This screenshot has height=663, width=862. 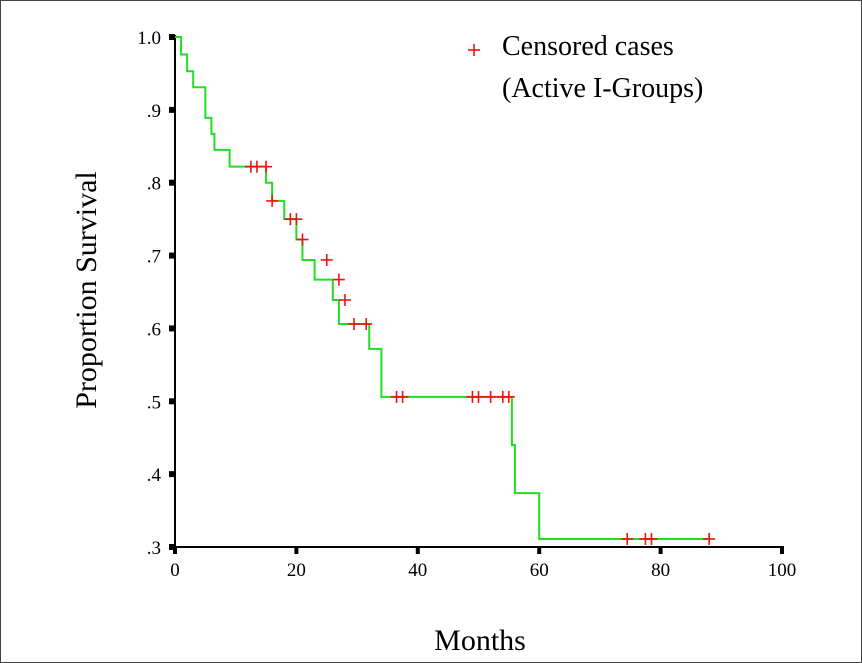 What do you see at coordinates (660, 570) in the screenshot?
I see `x-tick-label: 80` at bounding box center [660, 570].